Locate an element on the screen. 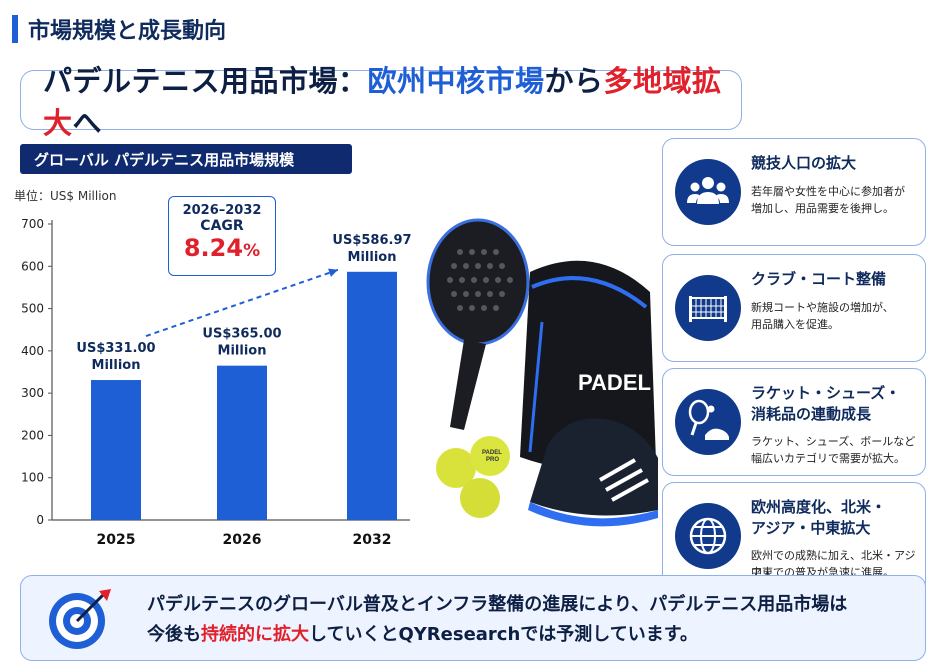 The height and width of the screenshot is (669, 940). ball-label-1: PADEL is located at coordinates (492, 453).